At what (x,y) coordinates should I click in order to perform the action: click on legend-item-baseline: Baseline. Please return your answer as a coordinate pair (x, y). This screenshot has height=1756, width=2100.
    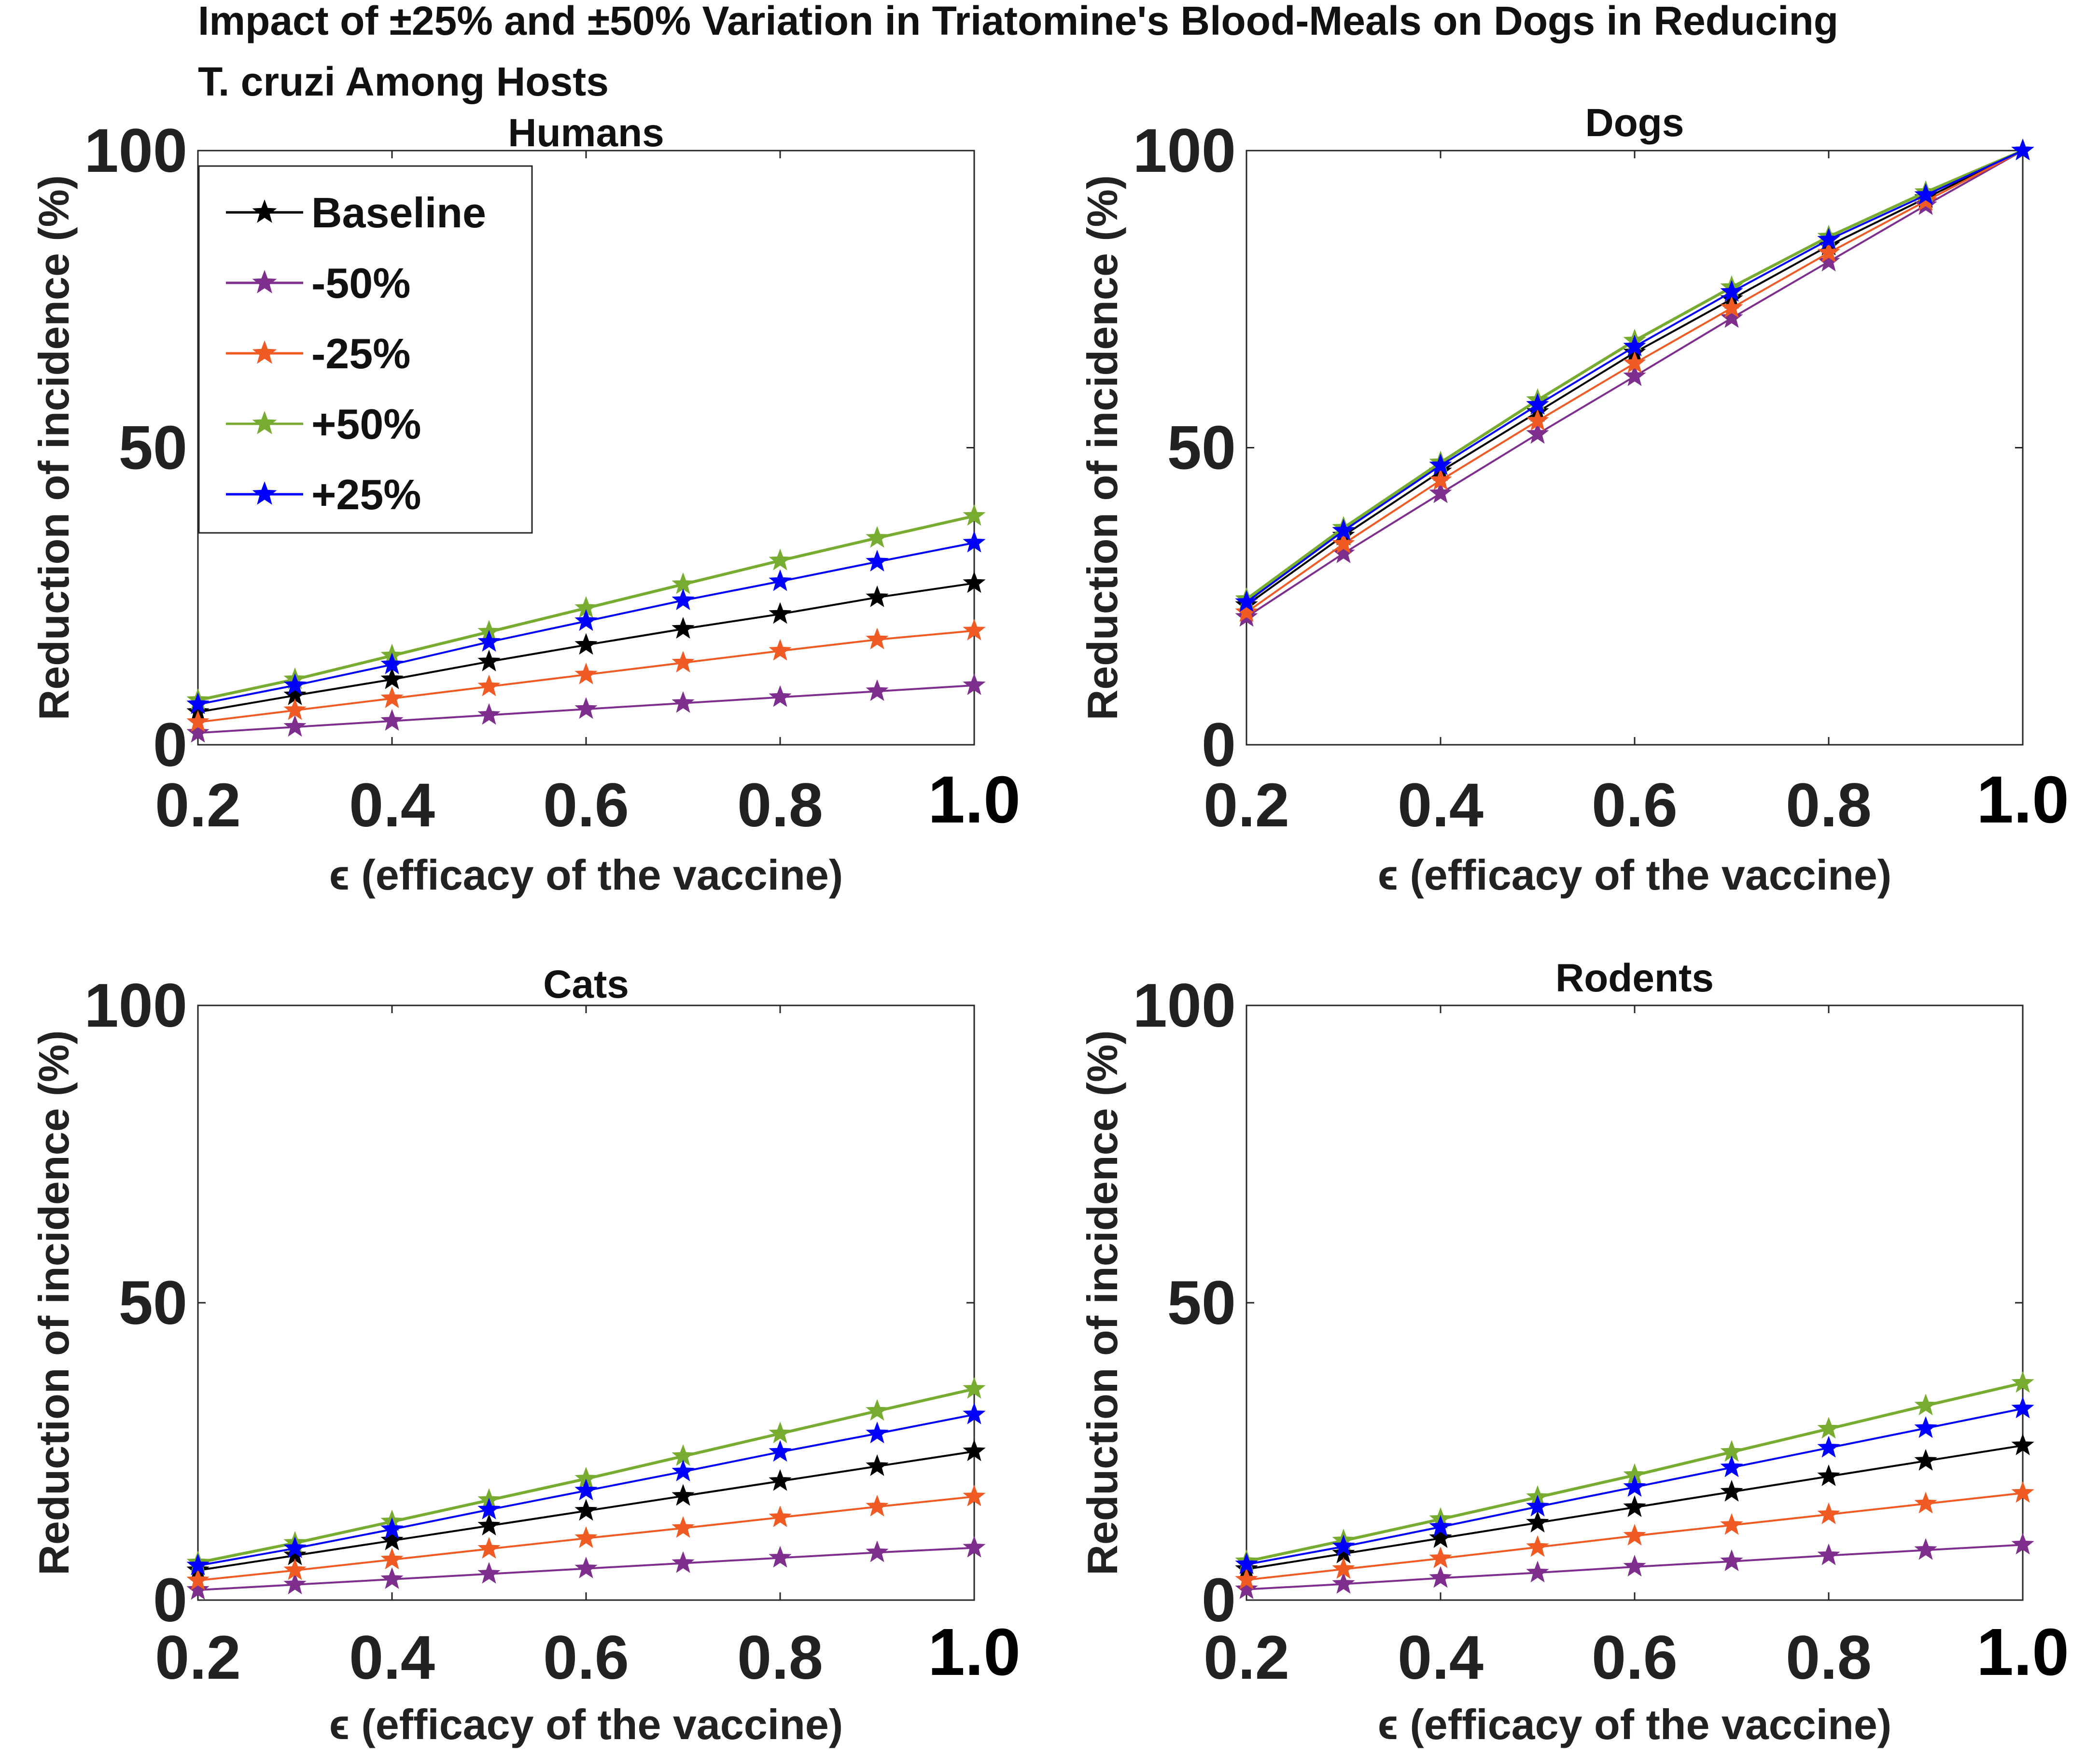
    Looking at the image, I should click on (356, 213).